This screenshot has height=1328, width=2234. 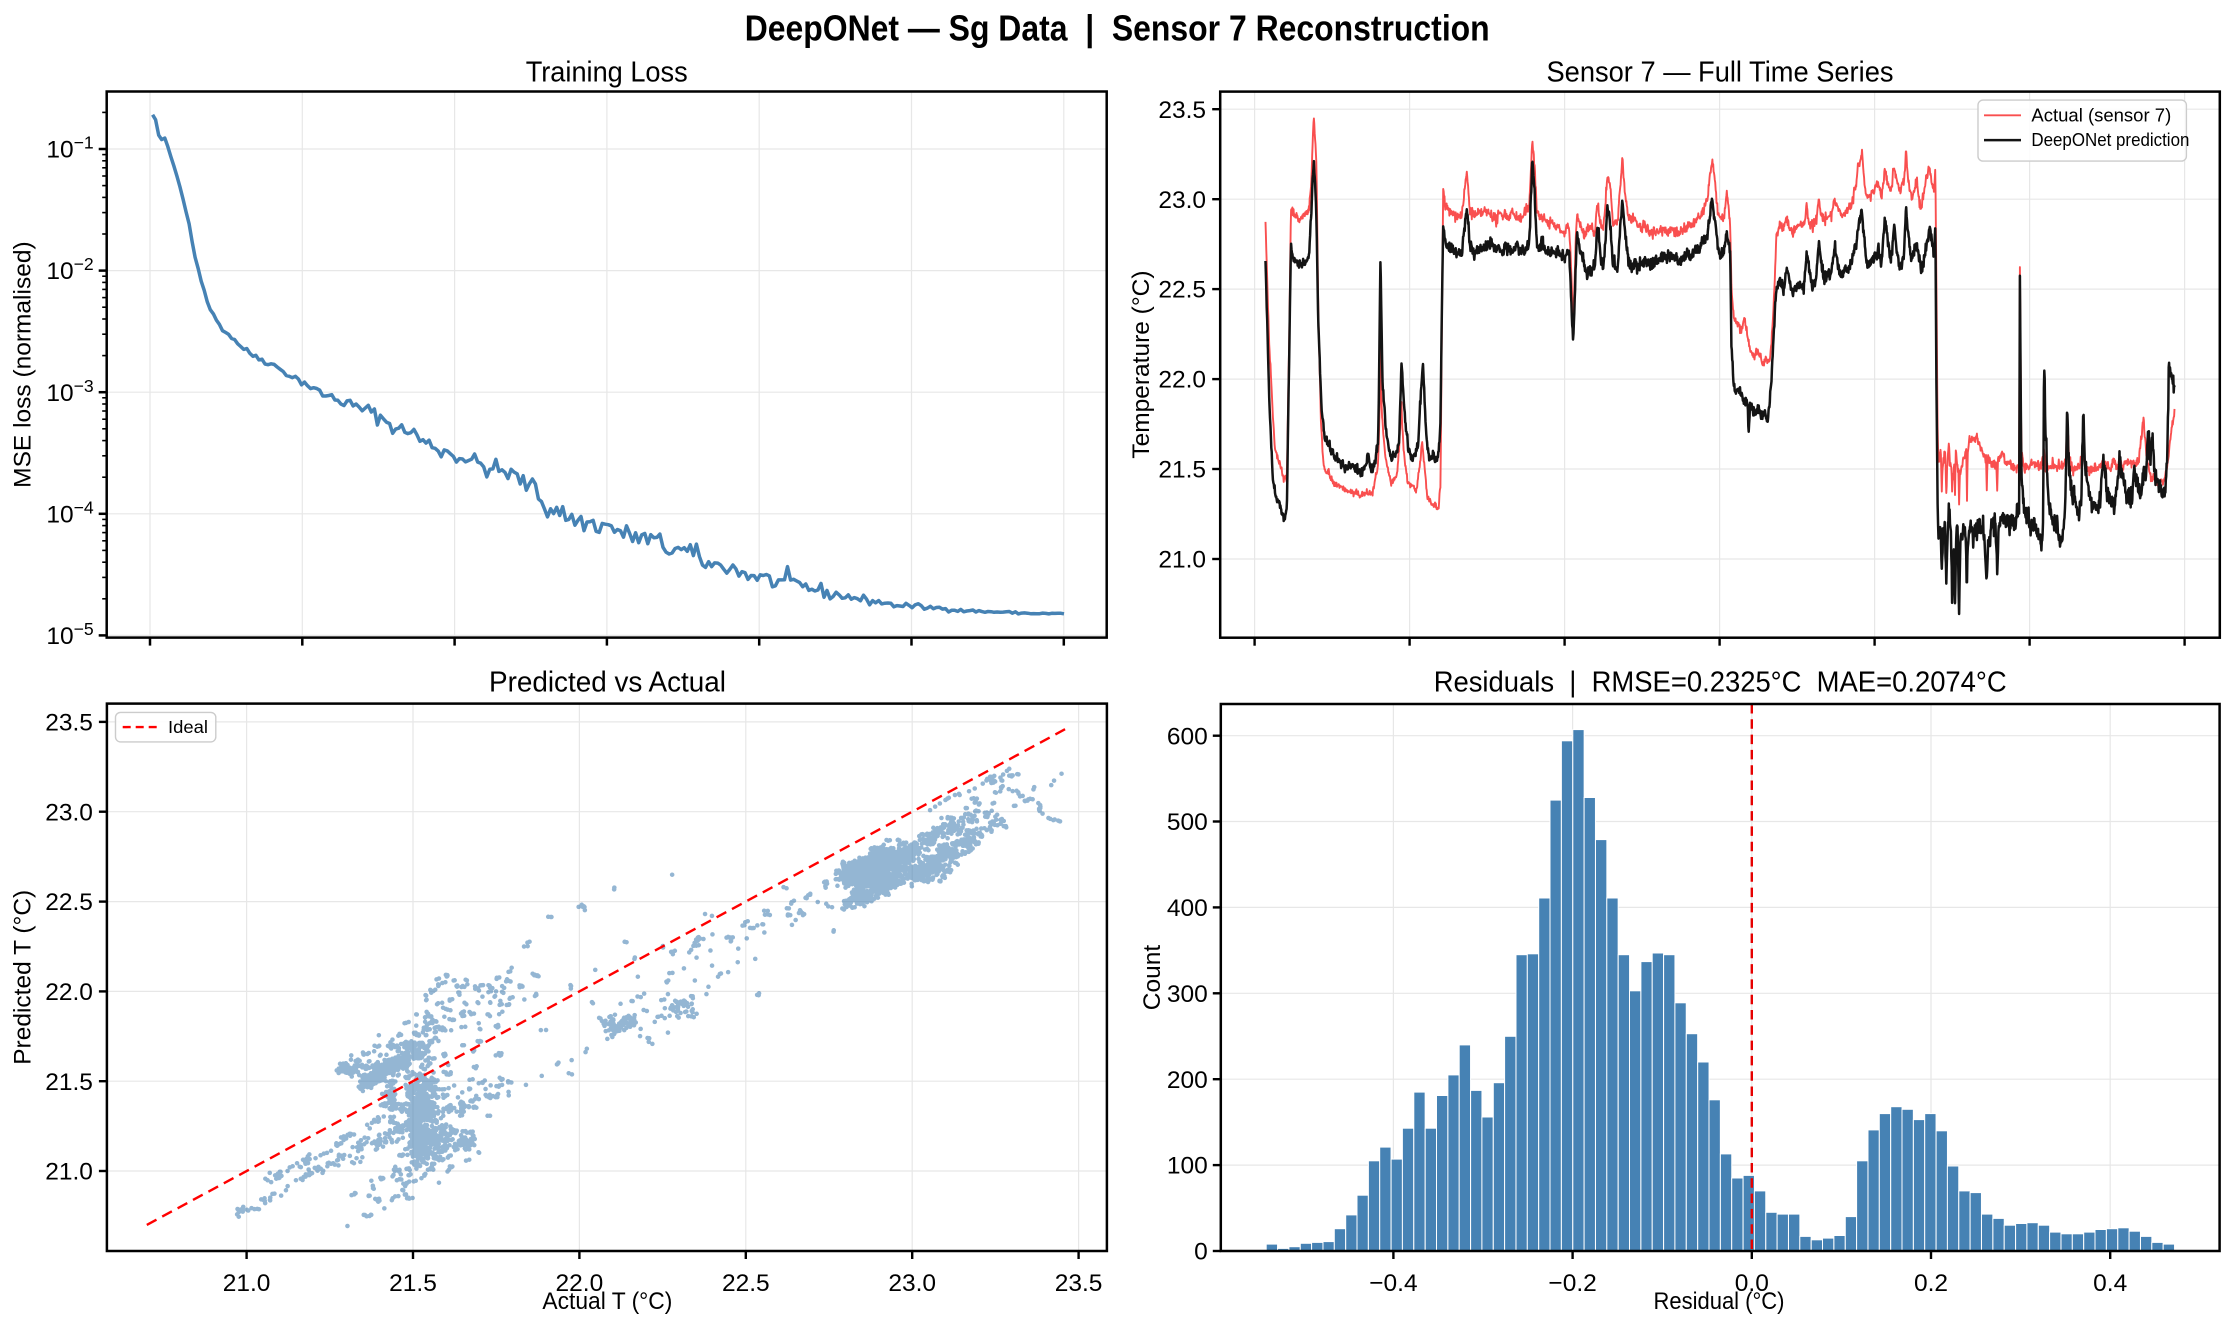 I want to click on svg-text:Residuals | RMSE=0.2325°C M: Residuals | RMSE=0.2325°C MAE=0.2074°C, so click(x=1720, y=682).